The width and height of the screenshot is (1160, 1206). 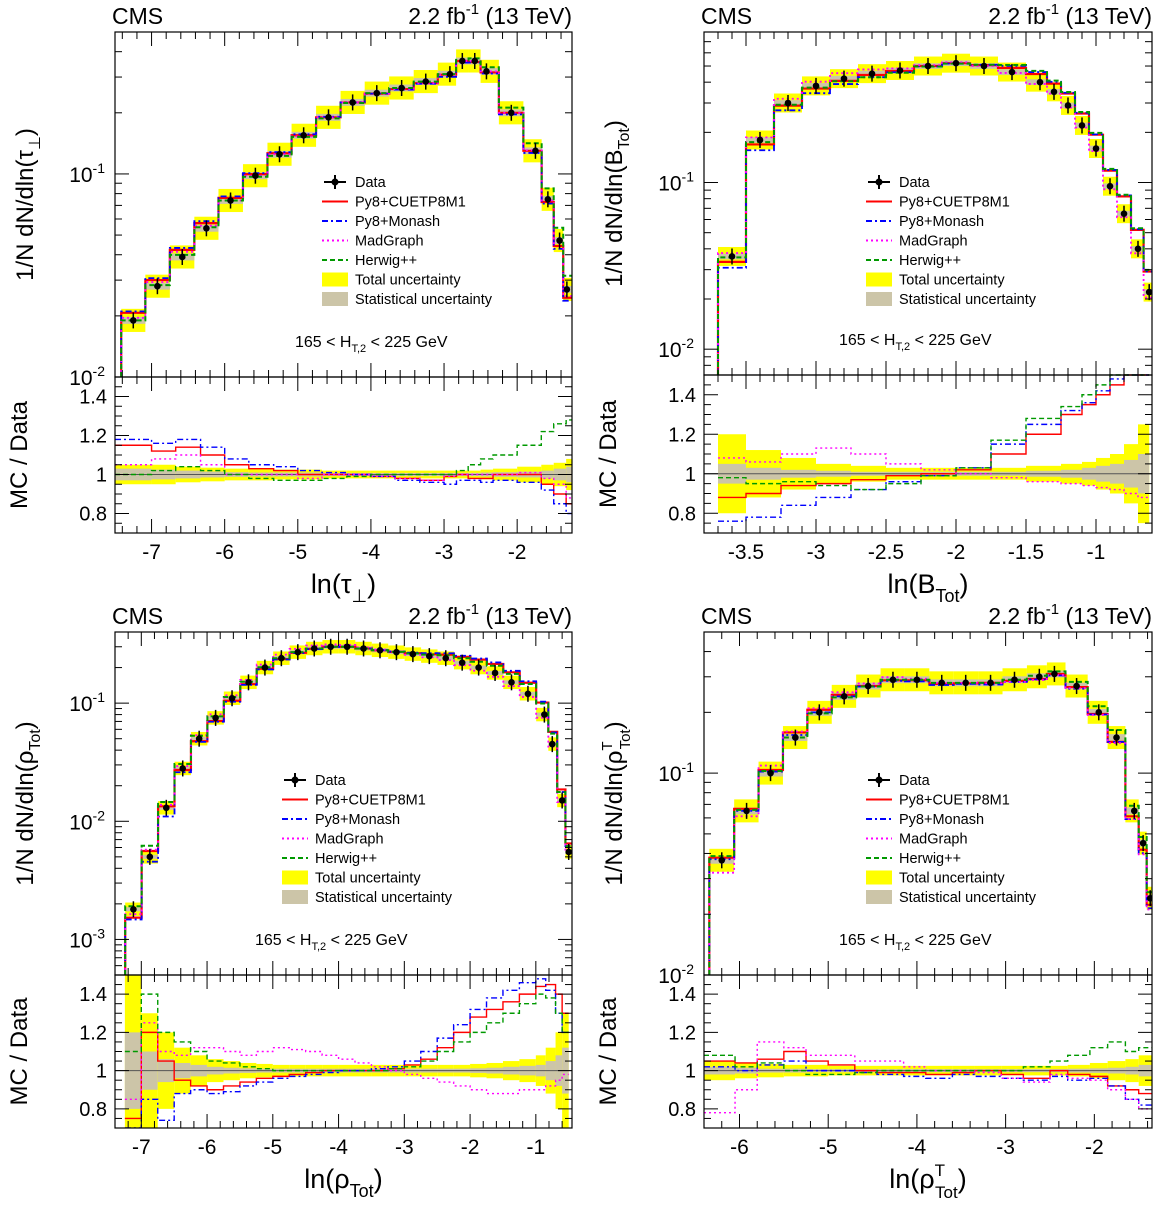 I want to click on x-tick-label: -3.5, so click(x=746, y=552).